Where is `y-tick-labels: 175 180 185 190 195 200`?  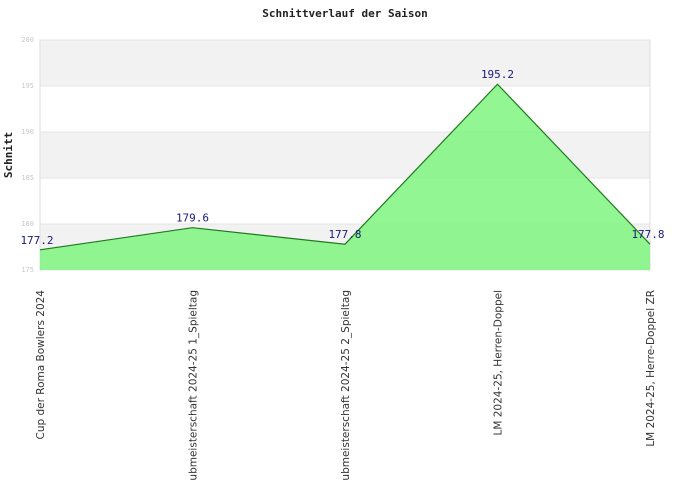 y-tick-labels: 175 180 185 190 195 200 is located at coordinates (27, 155).